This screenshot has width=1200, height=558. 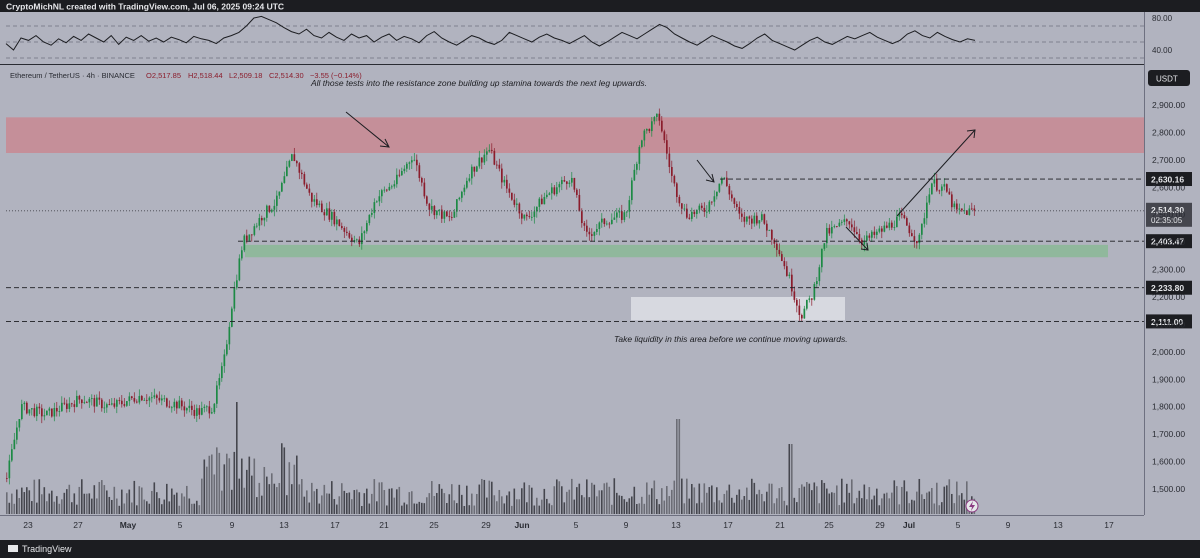 I want to click on symbol-name: Ethereum / TetherUS · 4h · BINANCE, so click(x=72, y=75).